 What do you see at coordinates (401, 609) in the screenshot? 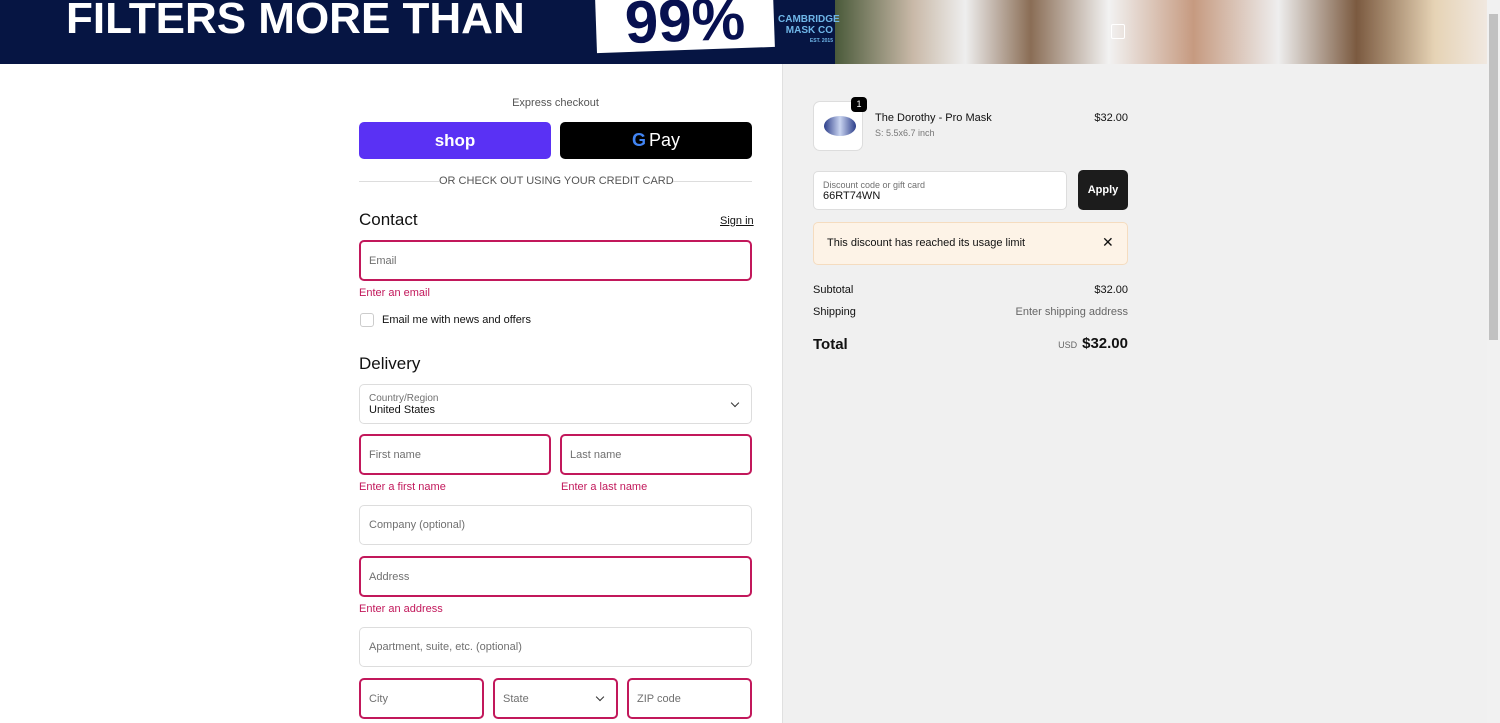
I see `address-error: Enter an address` at bounding box center [401, 609].